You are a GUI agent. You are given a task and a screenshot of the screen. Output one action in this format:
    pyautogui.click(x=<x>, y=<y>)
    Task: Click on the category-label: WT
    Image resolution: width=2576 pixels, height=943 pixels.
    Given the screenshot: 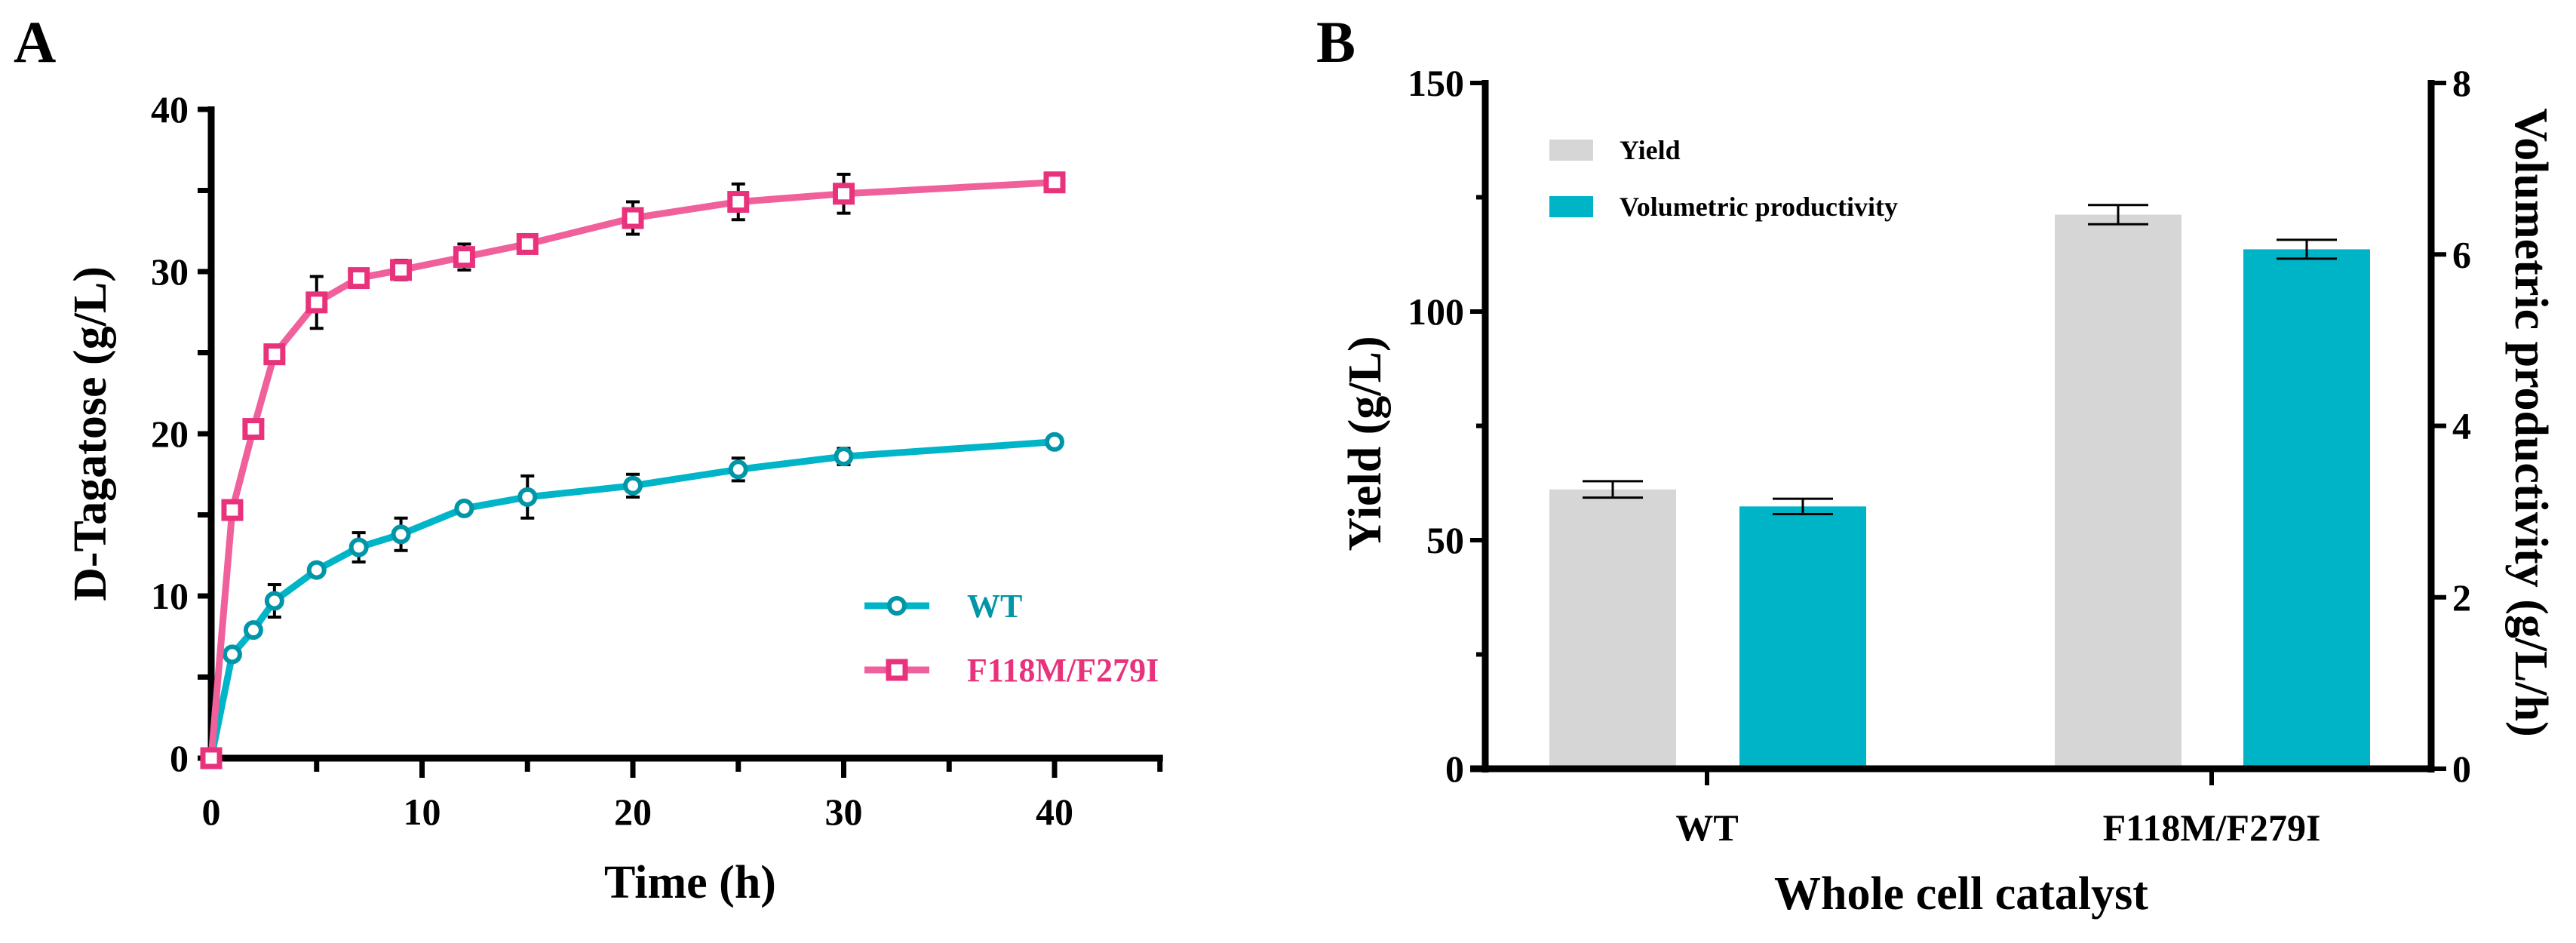 What is the action you would take?
    pyautogui.click(x=1706, y=827)
    